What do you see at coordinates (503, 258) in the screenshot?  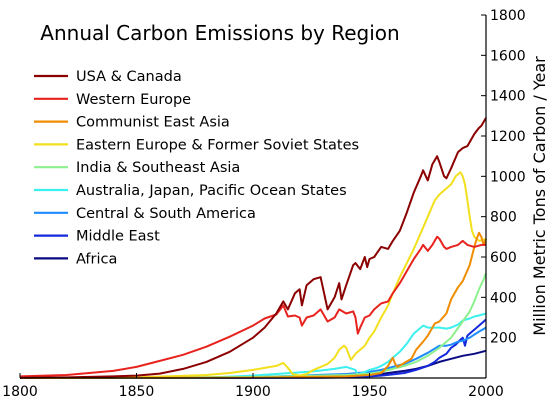 I see `y-tick-label: 600` at bounding box center [503, 258].